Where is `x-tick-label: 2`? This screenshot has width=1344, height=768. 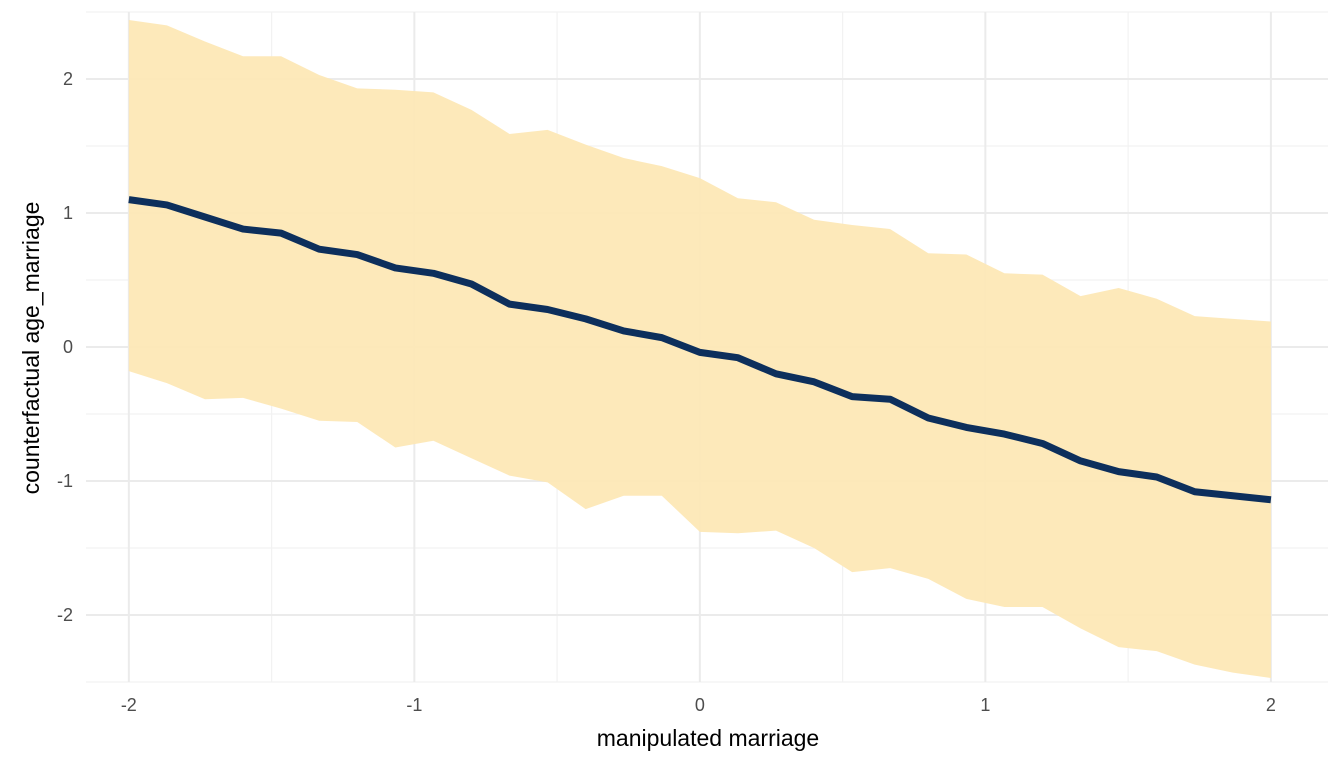
x-tick-label: 2 is located at coordinates (1271, 705).